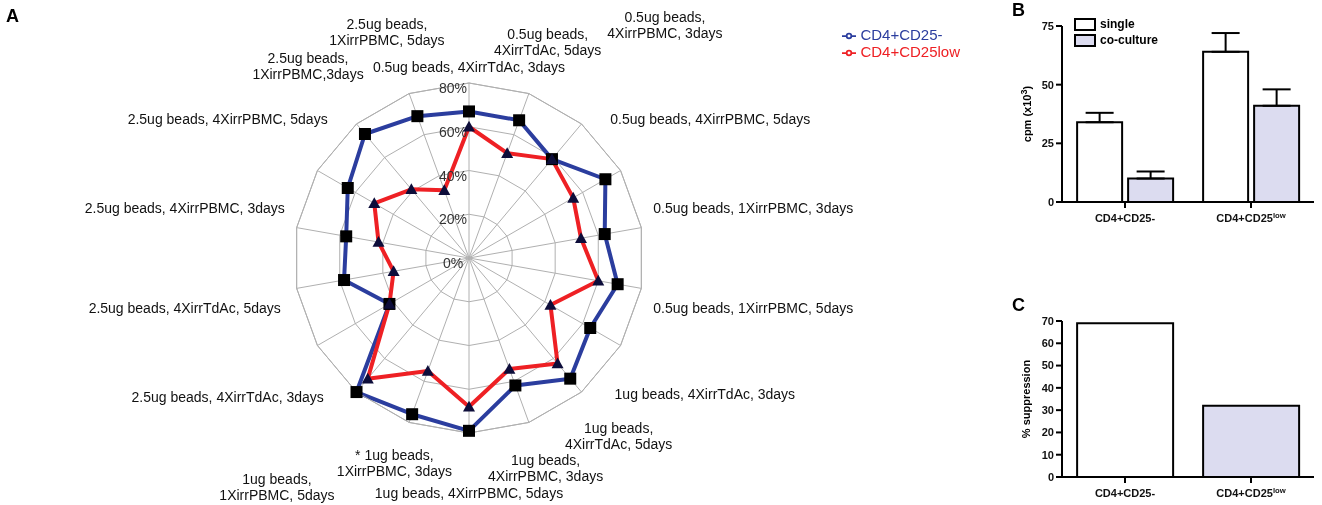 The image size is (1322, 505). What do you see at coordinates (753, 207) in the screenshot?
I see `spoke-label: 0.5ug beads, 1XirrPBMC, 3days` at bounding box center [753, 207].